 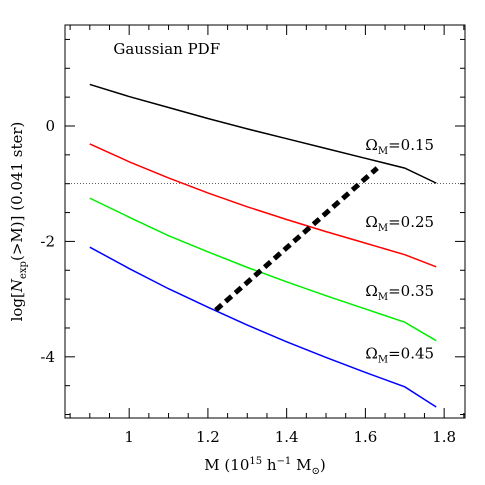 What do you see at coordinates (323, 465) in the screenshot?
I see `label-part: )` at bounding box center [323, 465].